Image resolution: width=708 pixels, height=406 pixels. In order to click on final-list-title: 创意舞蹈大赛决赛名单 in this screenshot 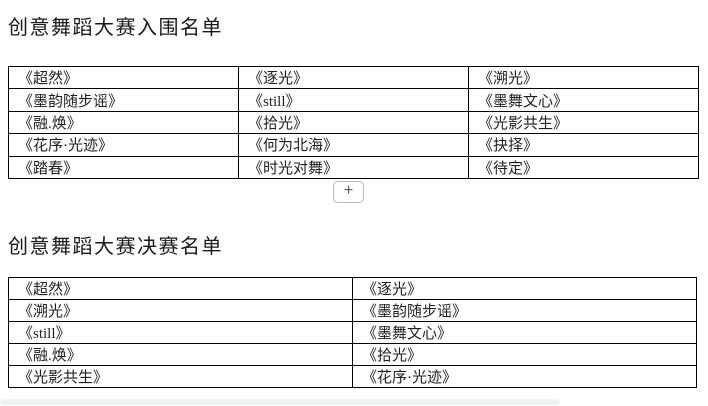, I will do `click(115, 247)`.